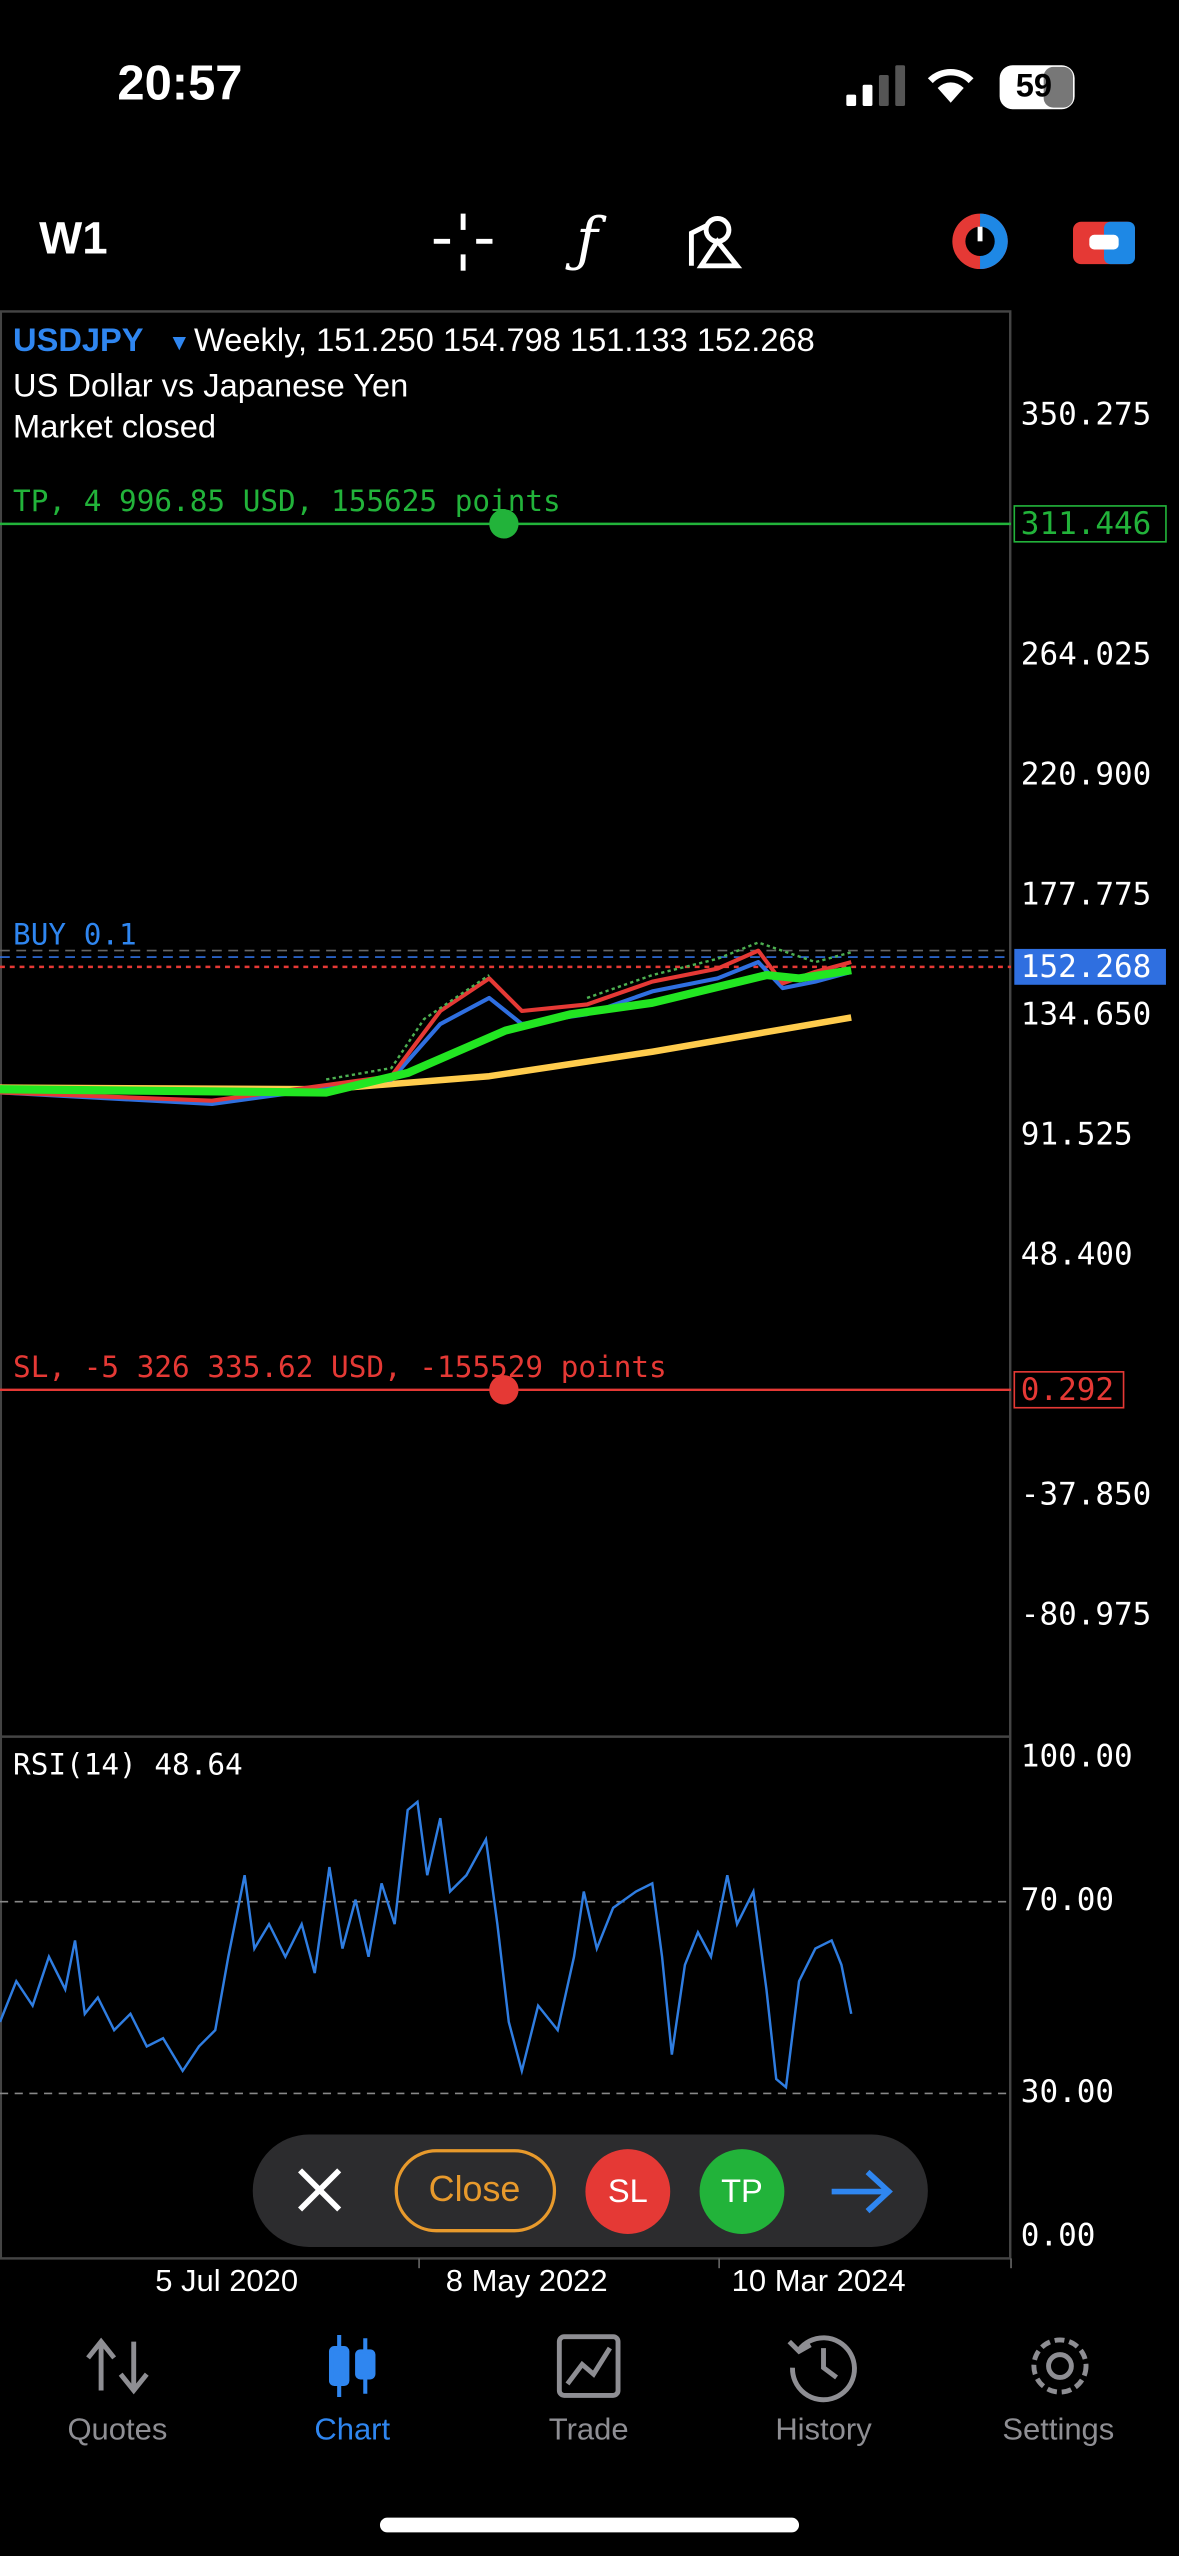  Describe the element at coordinates (1086, 1614) in the screenshot. I see `price-tick-label: -80.975` at that location.